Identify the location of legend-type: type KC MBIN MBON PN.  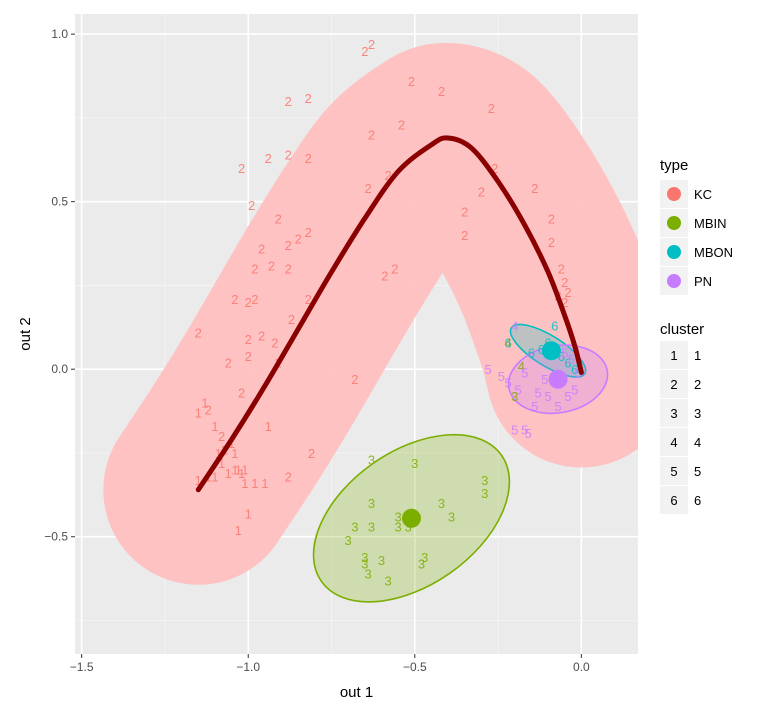
(696, 226).